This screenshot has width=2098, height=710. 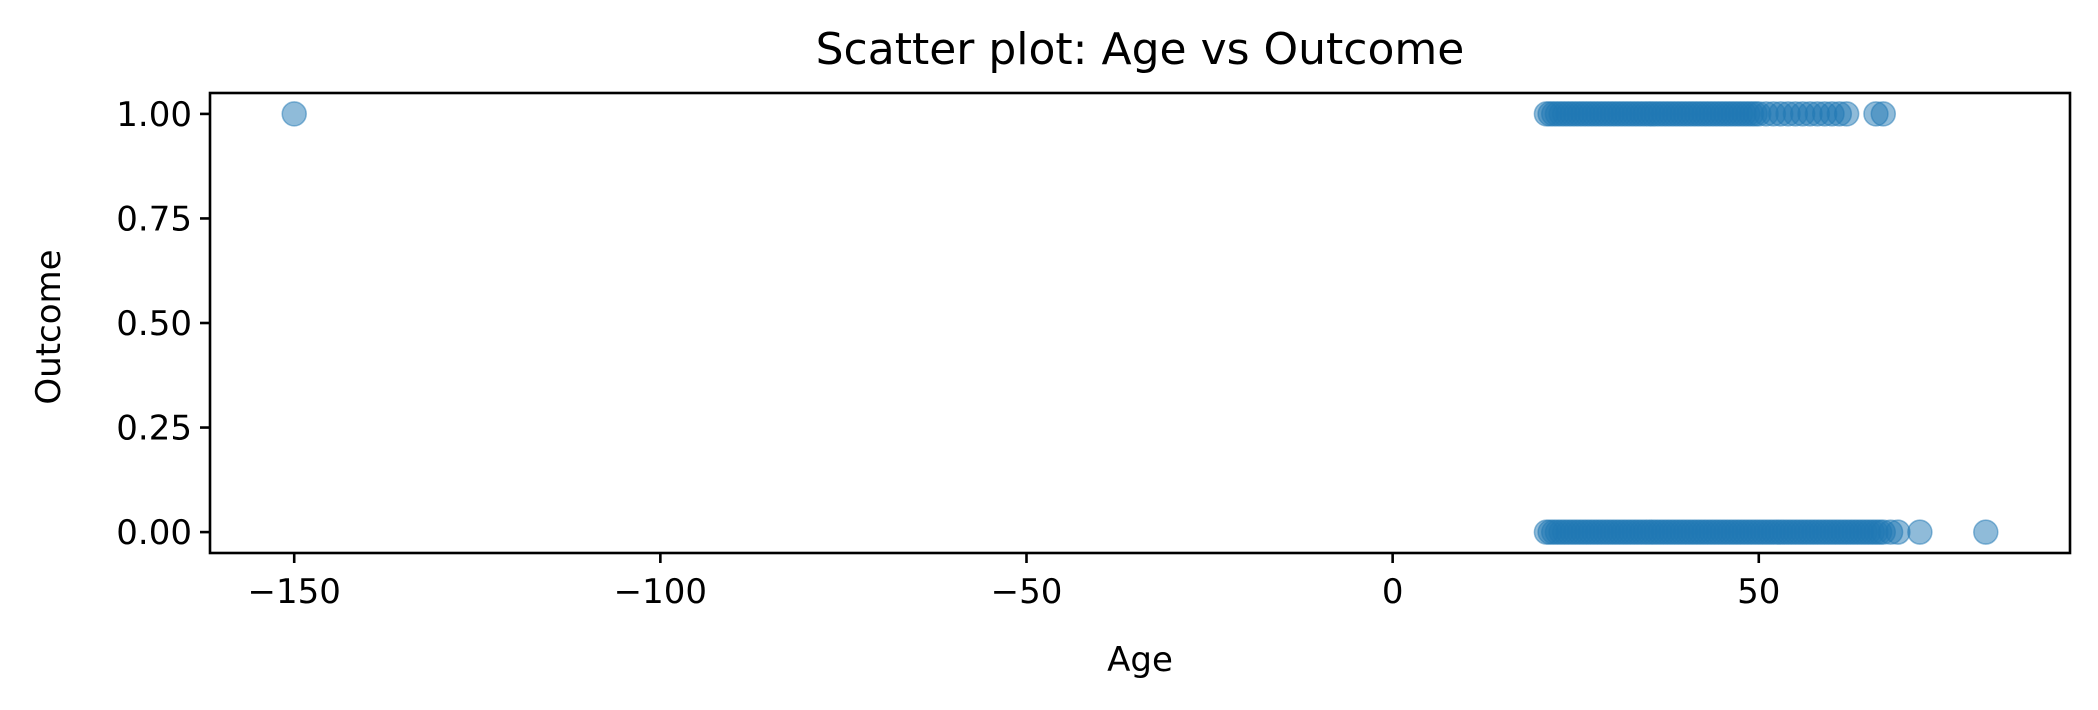 What do you see at coordinates (49, 326) in the screenshot?
I see `y-axis-label: Outcome` at bounding box center [49, 326].